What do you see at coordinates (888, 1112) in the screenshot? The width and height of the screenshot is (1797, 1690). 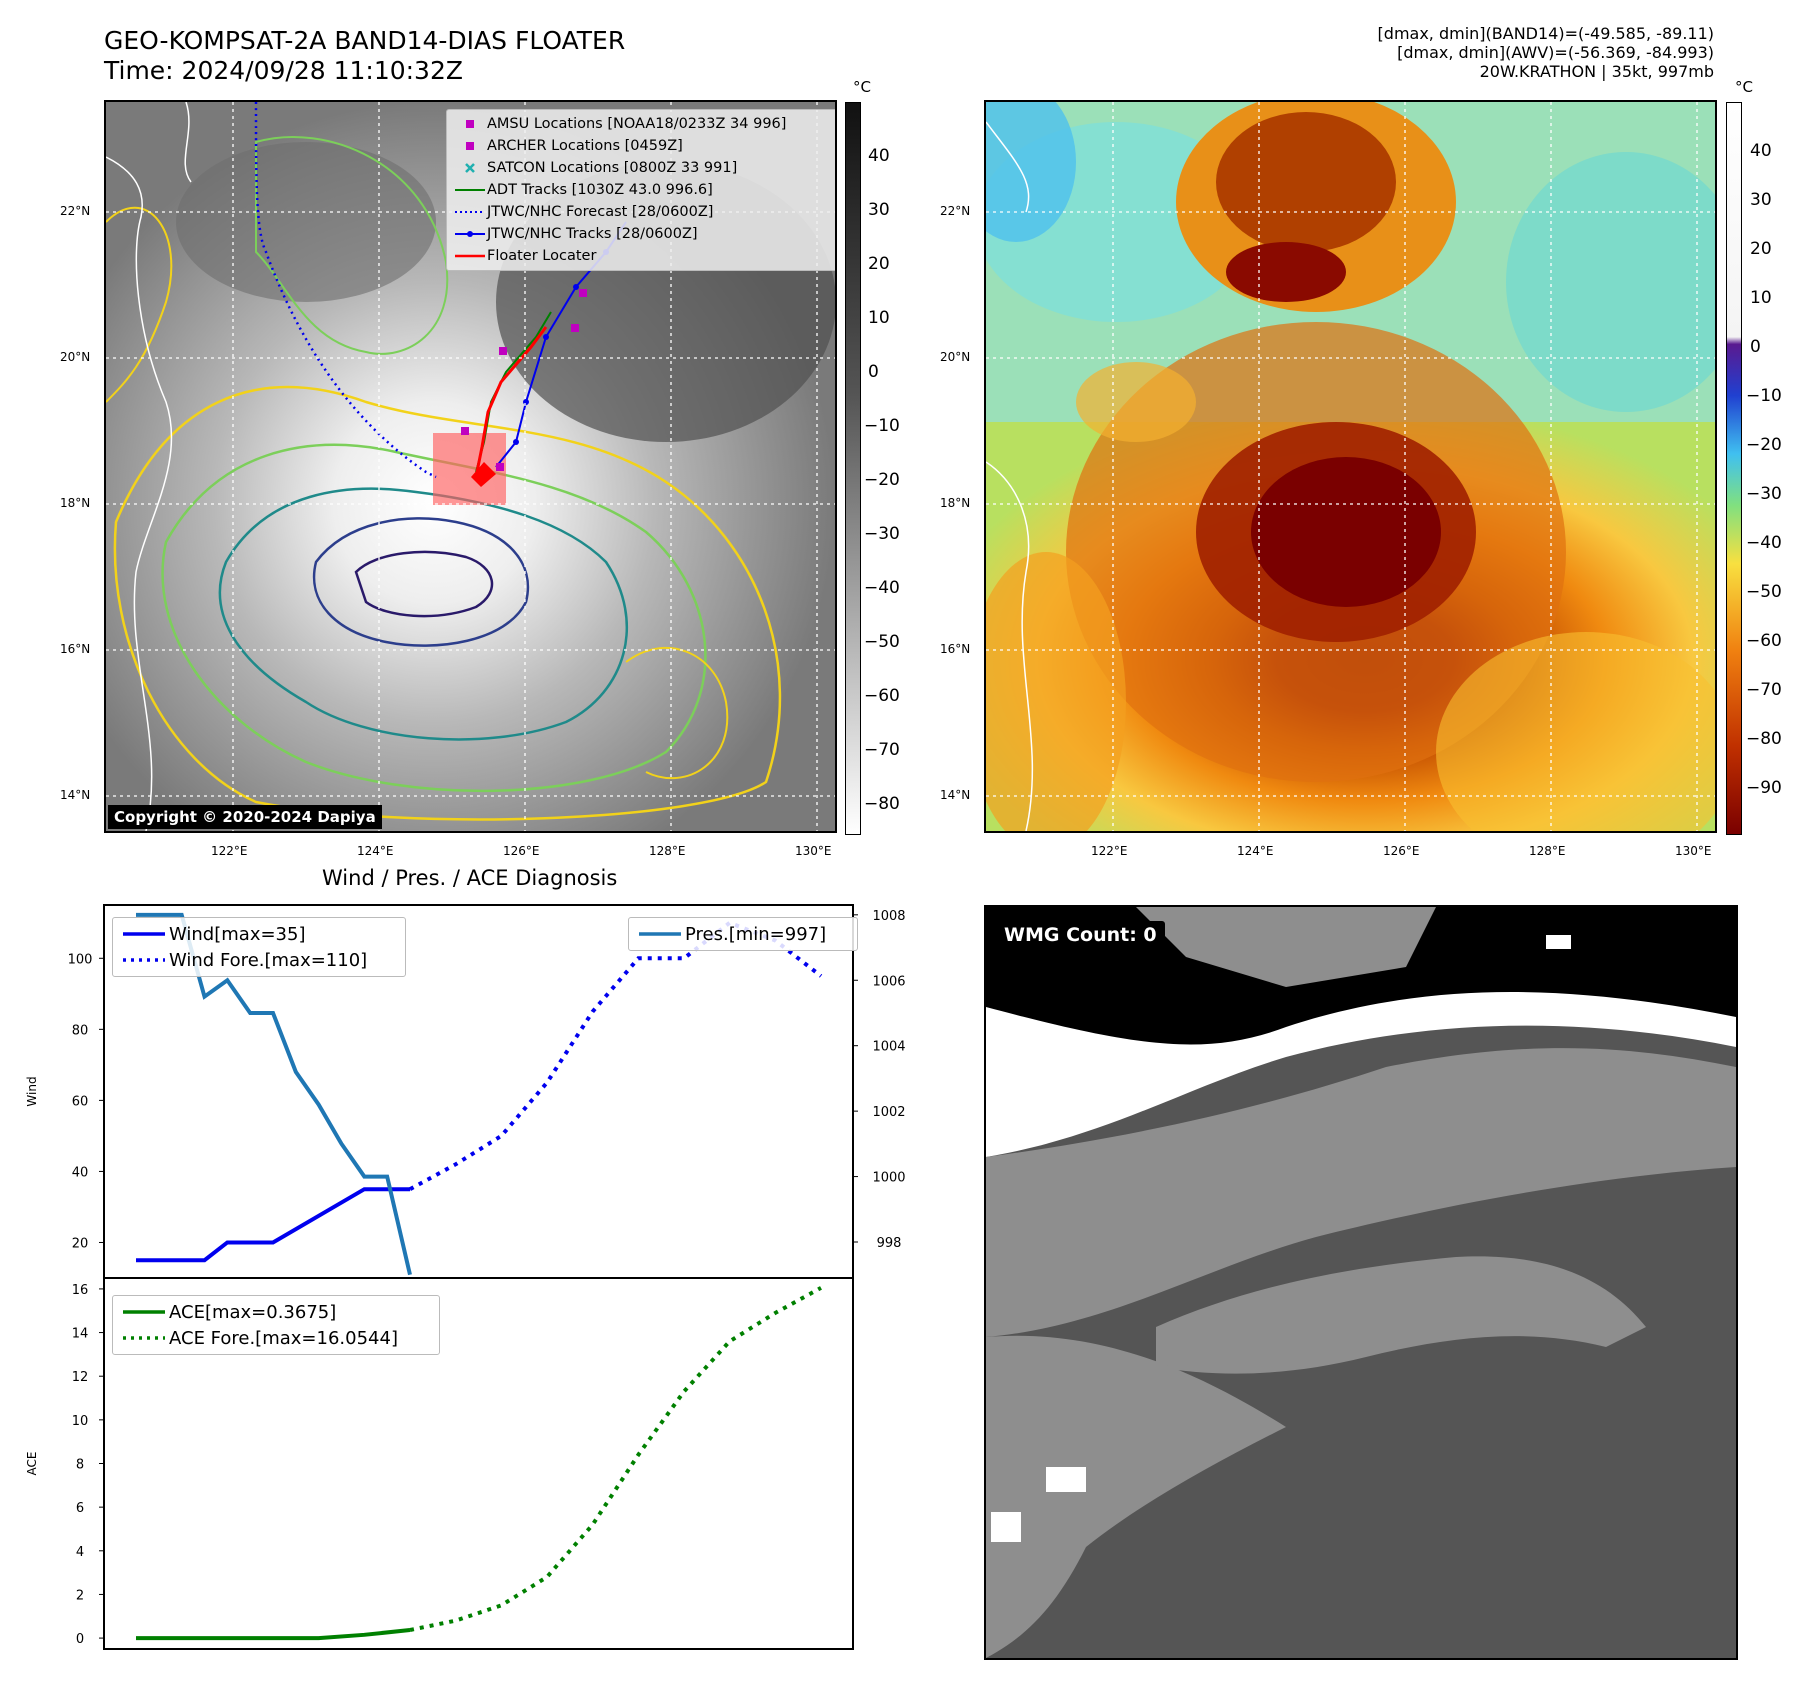 I see `pressure-y-tick-label: 1002` at bounding box center [888, 1112].